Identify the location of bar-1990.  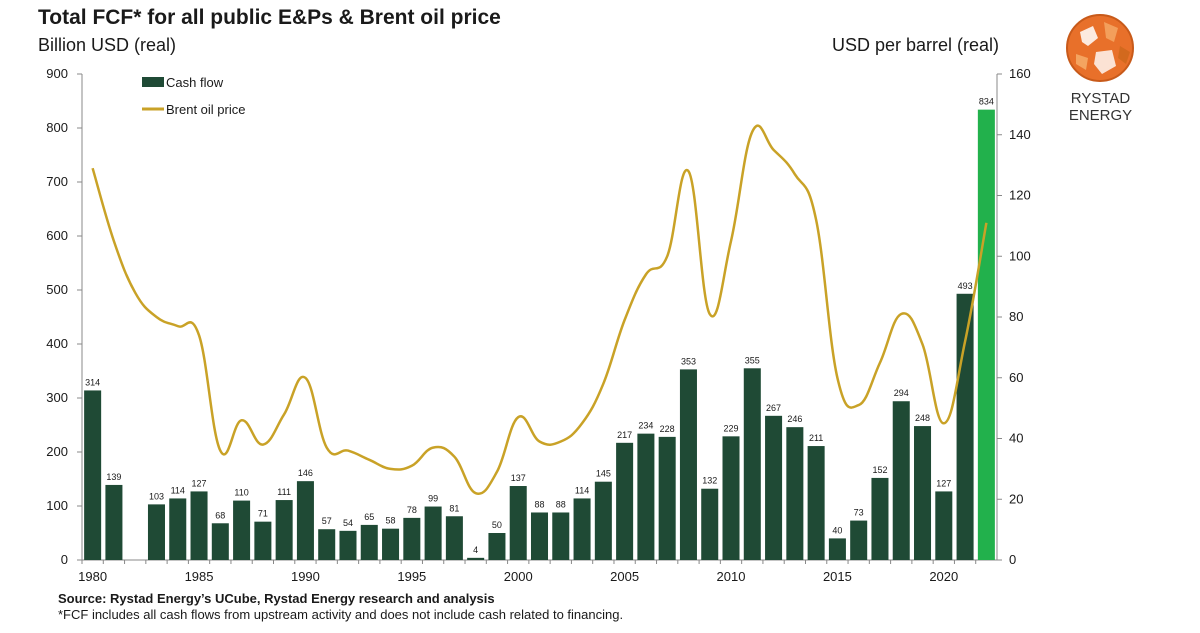
(305, 520).